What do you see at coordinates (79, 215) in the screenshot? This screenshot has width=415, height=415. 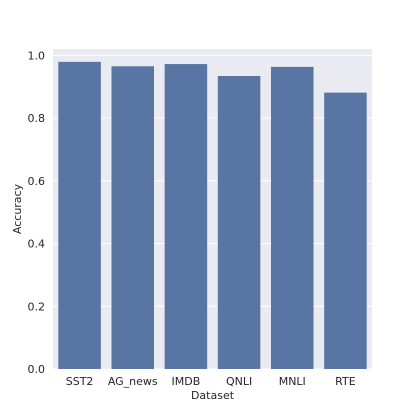 I see `bar-sst2` at bounding box center [79, 215].